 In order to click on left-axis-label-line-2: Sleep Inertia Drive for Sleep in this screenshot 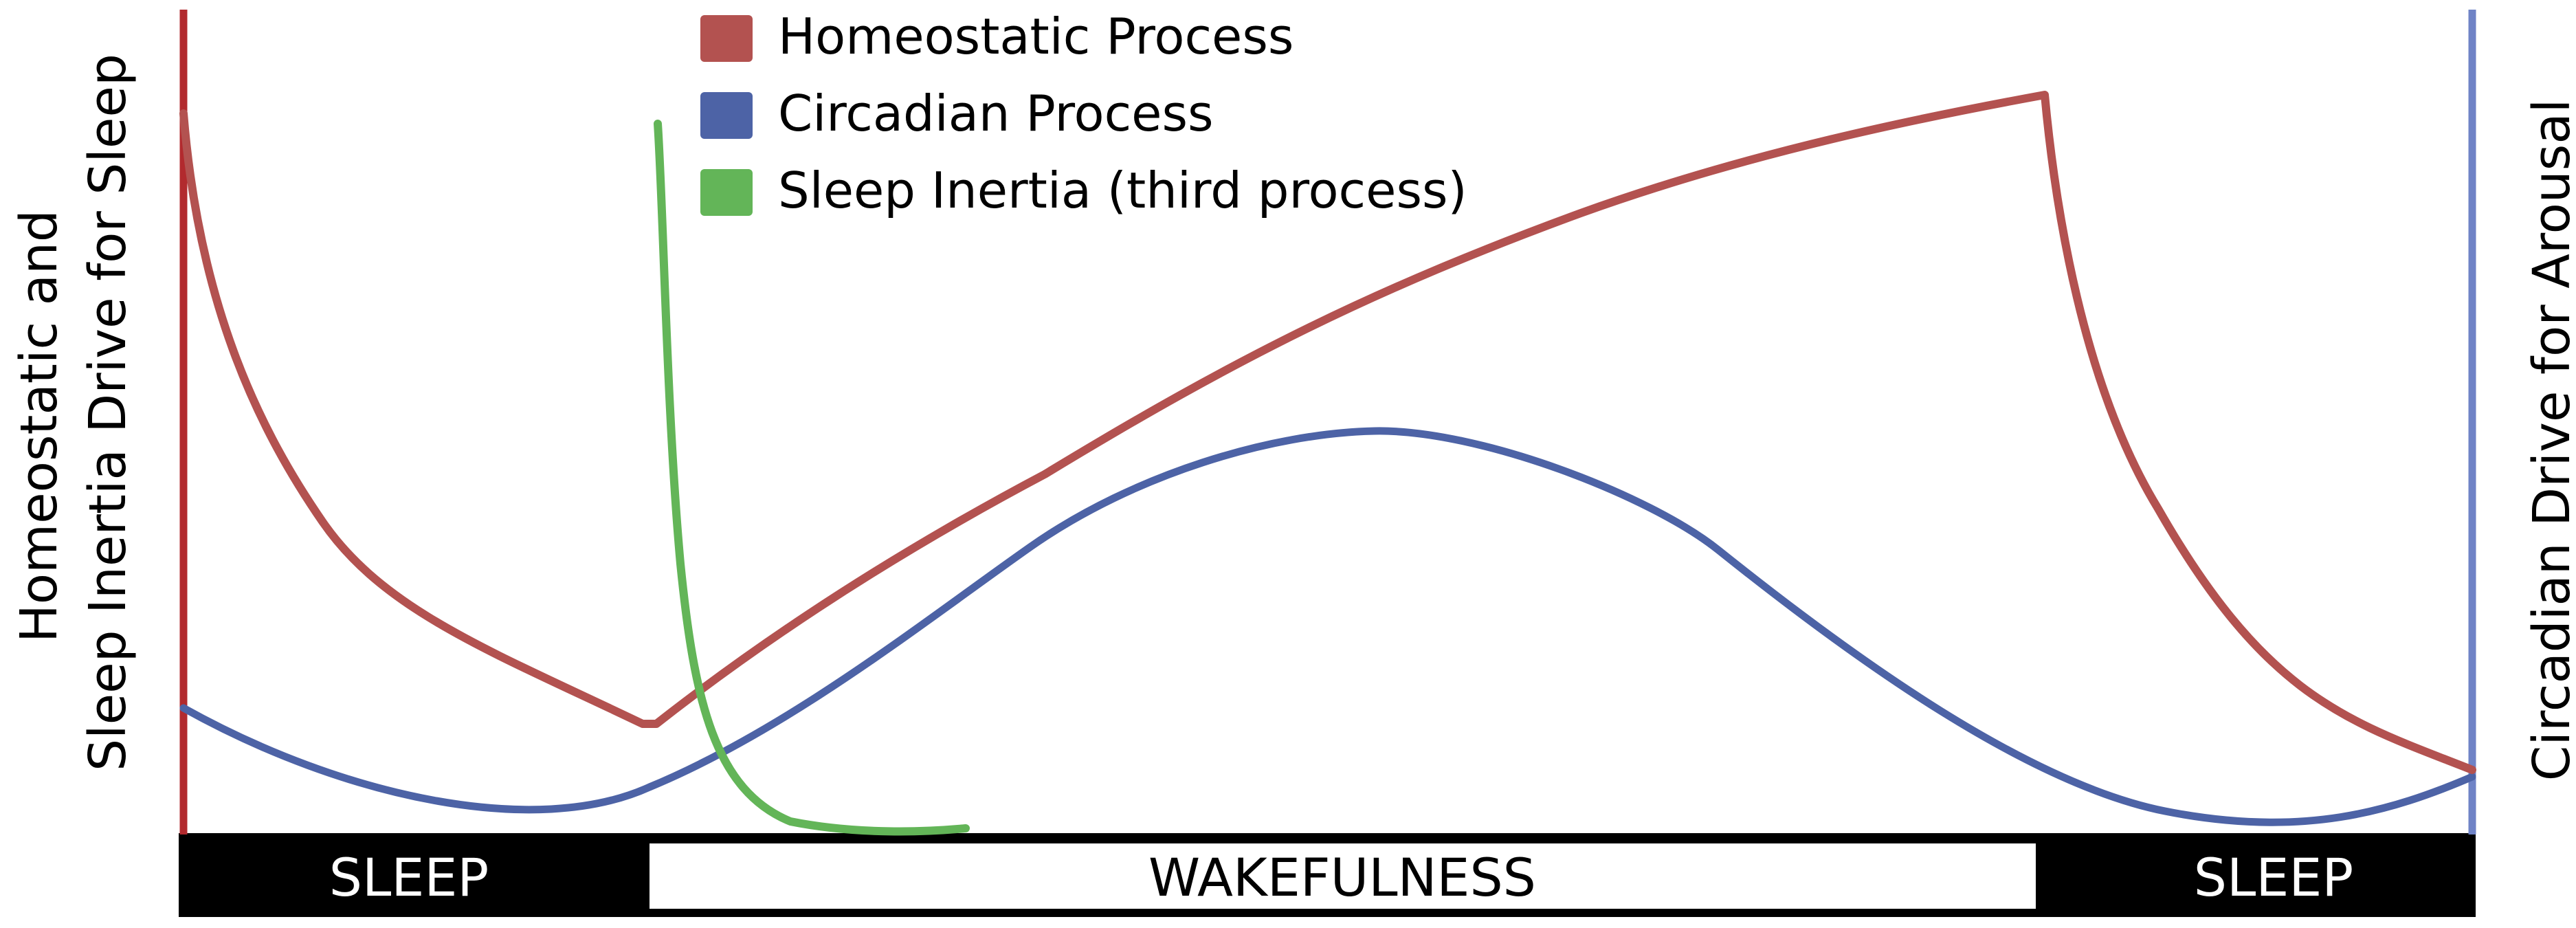, I will do `click(107, 412)`.